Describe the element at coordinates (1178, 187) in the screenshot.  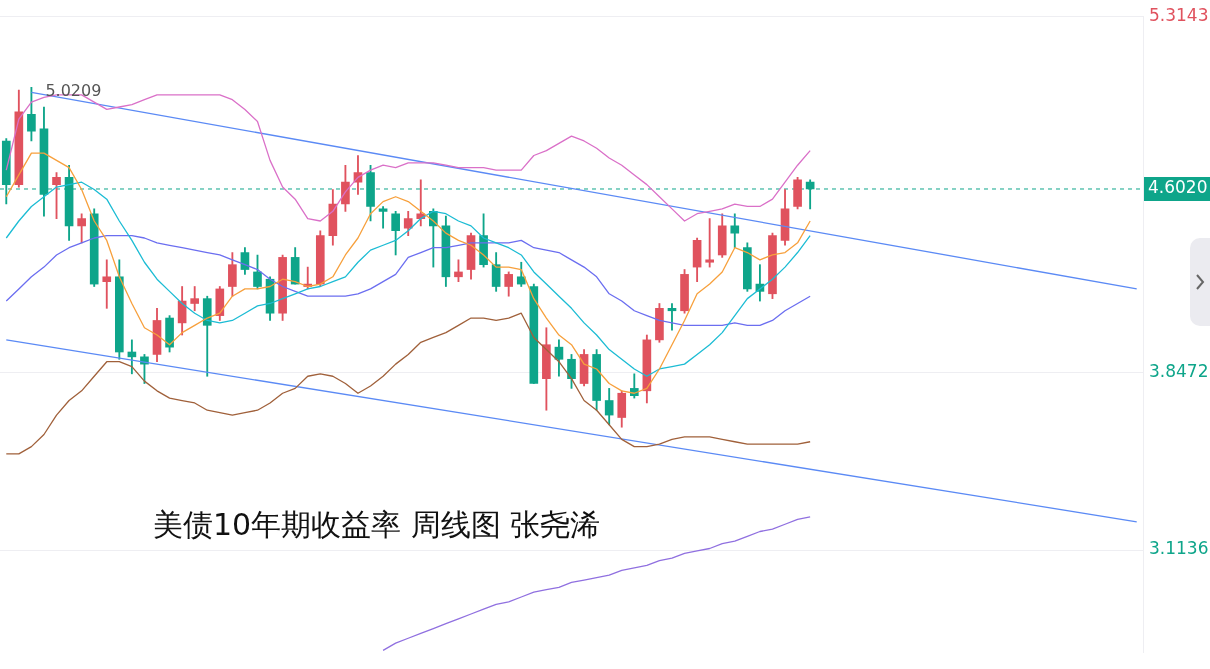
I see `ref-line-label: 4.6020` at that location.